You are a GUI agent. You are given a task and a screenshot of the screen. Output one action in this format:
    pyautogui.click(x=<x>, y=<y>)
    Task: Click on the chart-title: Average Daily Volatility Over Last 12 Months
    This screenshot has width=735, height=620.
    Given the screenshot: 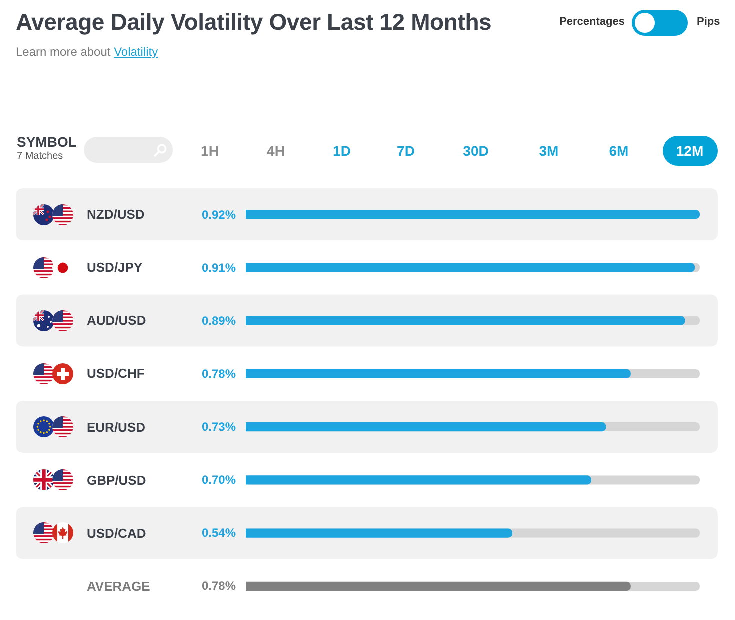 What is the action you would take?
    pyautogui.click(x=254, y=22)
    